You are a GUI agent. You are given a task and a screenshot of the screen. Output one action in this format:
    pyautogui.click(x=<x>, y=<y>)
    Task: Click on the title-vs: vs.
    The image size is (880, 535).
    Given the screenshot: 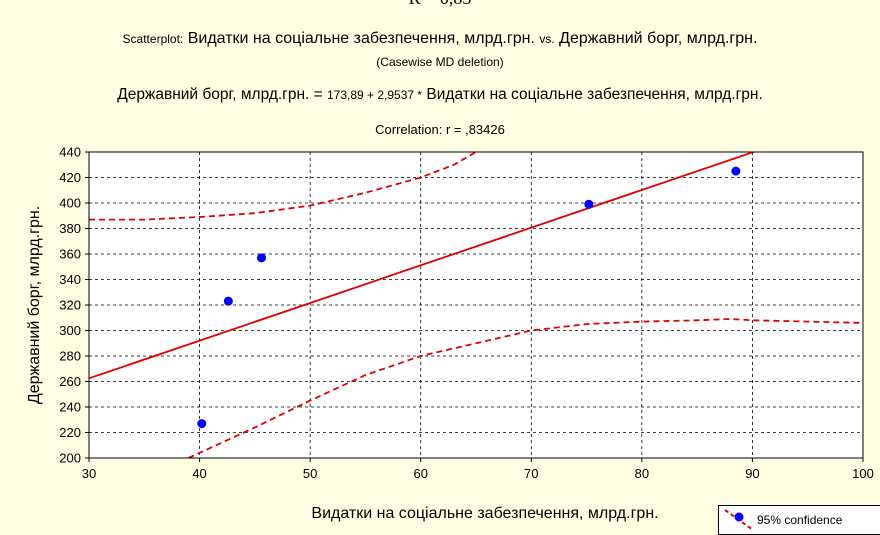 What is the action you would take?
    pyautogui.click(x=547, y=39)
    